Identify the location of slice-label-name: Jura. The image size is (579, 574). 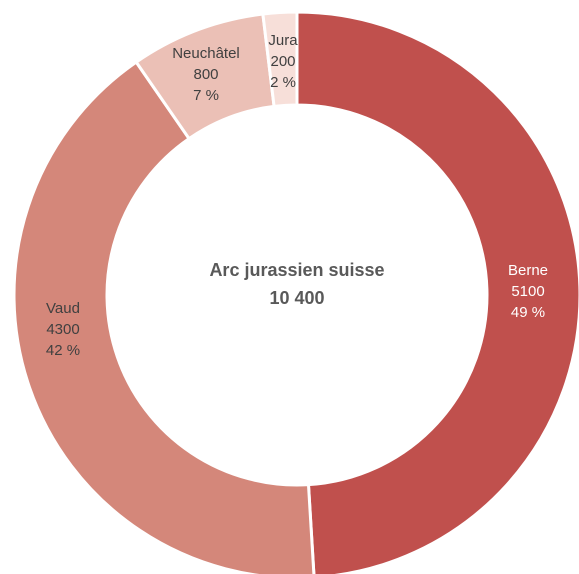
(283, 40).